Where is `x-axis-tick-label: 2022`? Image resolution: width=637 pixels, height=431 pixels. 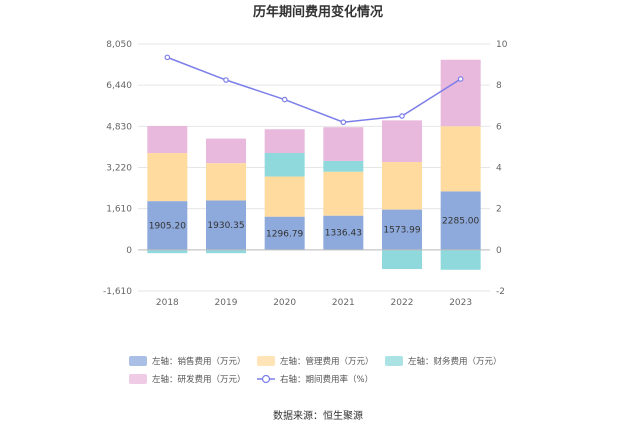 x-axis-tick-label: 2022 is located at coordinates (402, 303).